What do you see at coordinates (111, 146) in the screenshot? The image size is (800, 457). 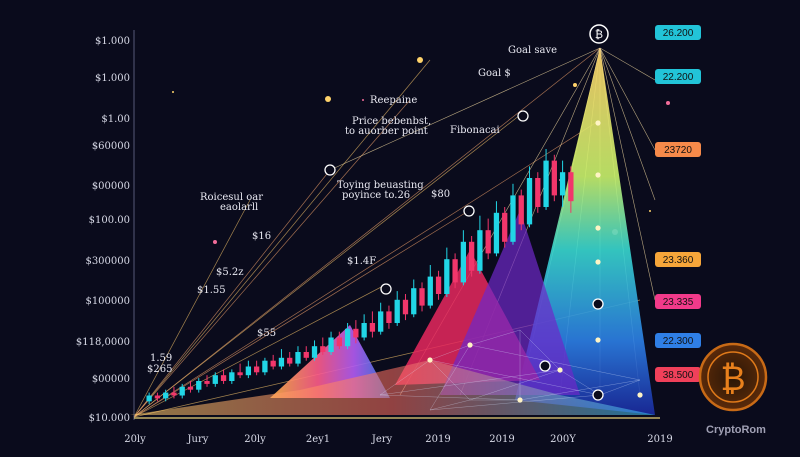 I see `y-tick-label: $60000` at bounding box center [111, 146].